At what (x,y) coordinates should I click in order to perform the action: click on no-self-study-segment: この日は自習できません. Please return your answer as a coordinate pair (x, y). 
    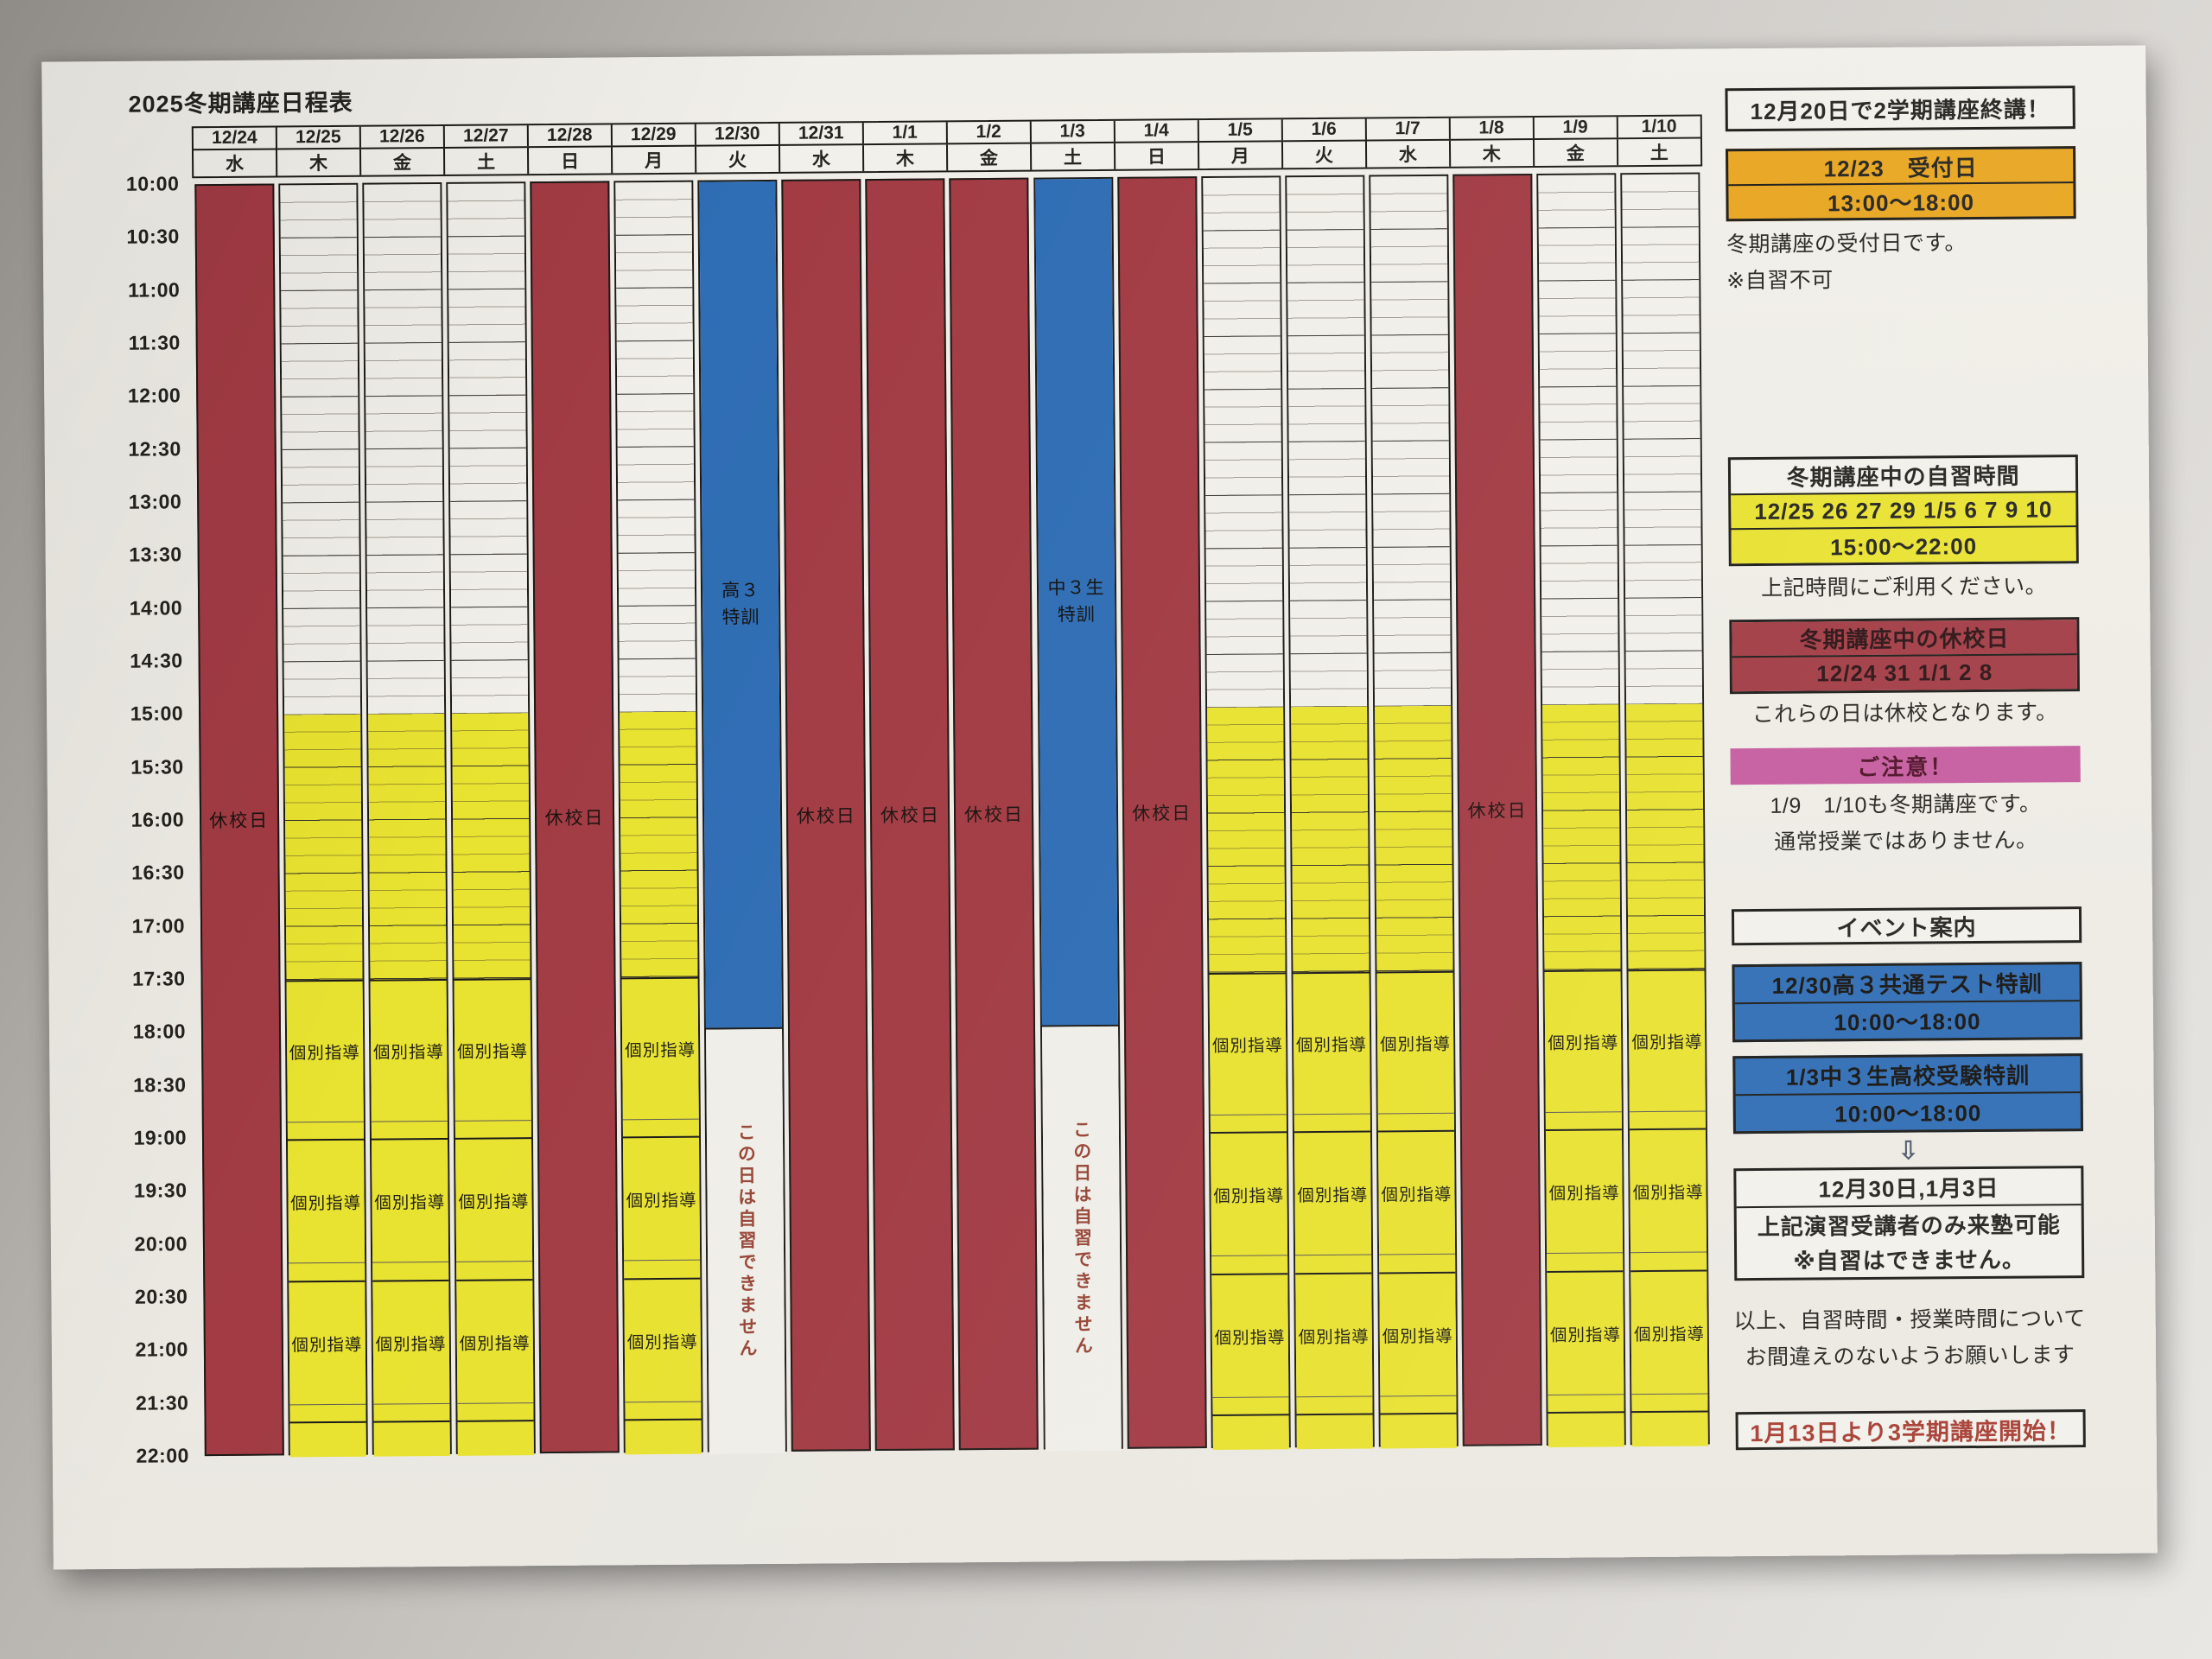
    Looking at the image, I should click on (1081, 1239).